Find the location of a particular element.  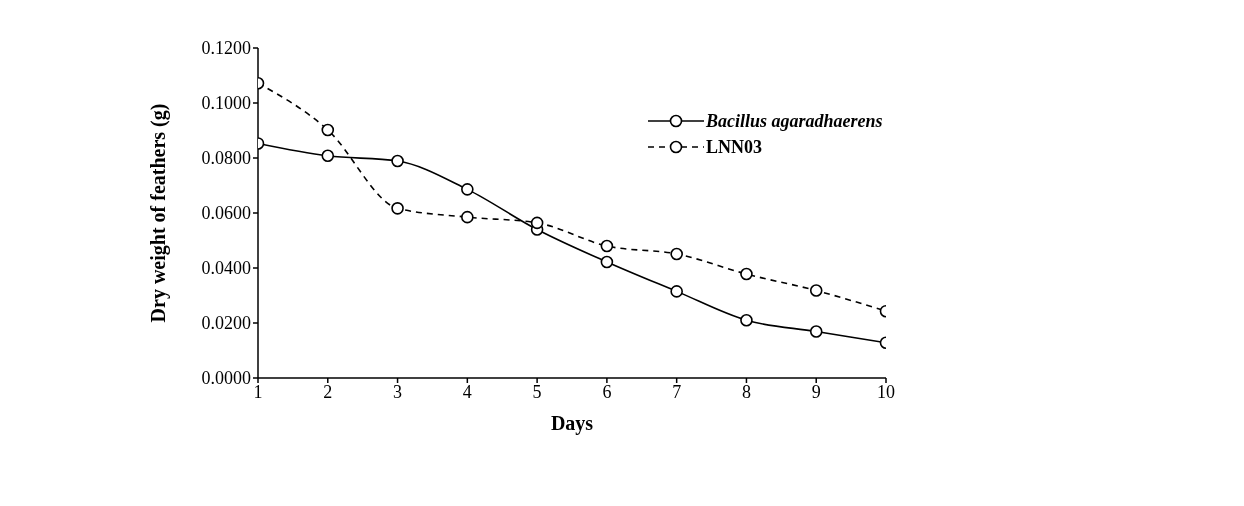

y-tick-label: 0.0800 is located at coordinates (226, 158).